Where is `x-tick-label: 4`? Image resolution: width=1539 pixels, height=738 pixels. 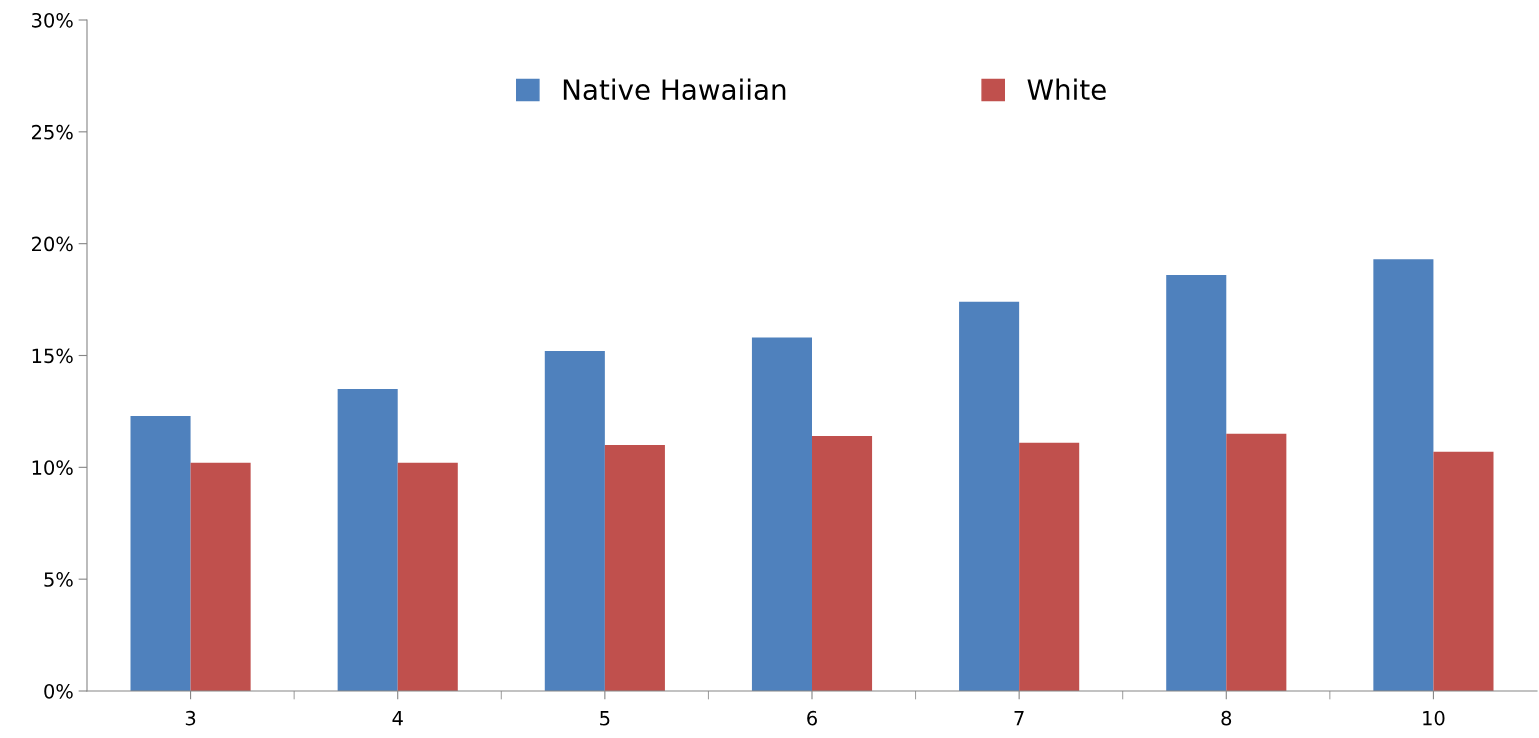 x-tick-label: 4 is located at coordinates (397, 718).